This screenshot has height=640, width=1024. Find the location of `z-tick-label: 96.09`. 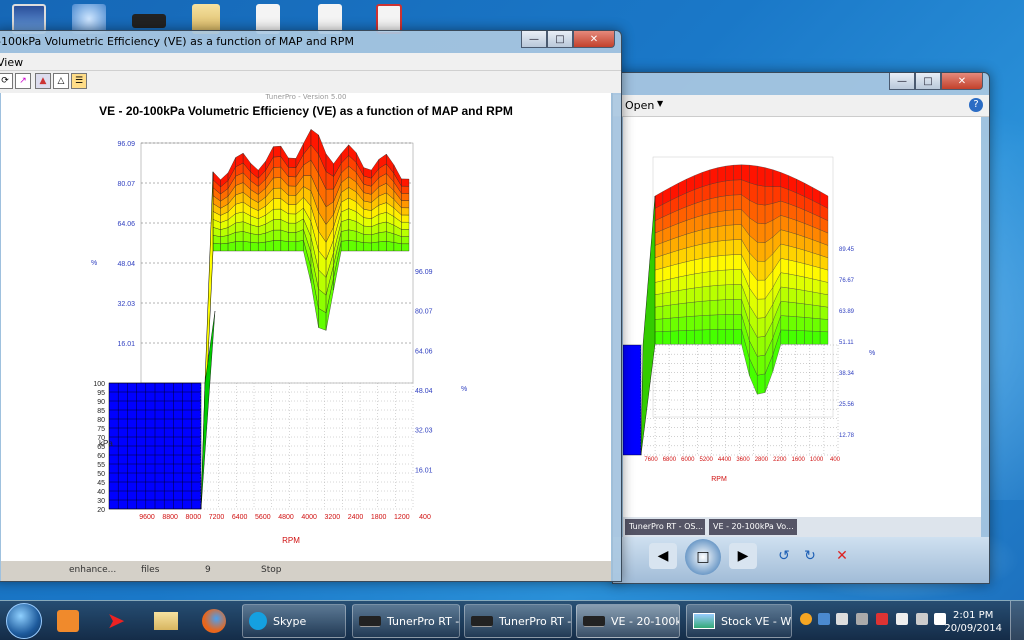

z-tick-label: 96.09 is located at coordinates (126, 144).